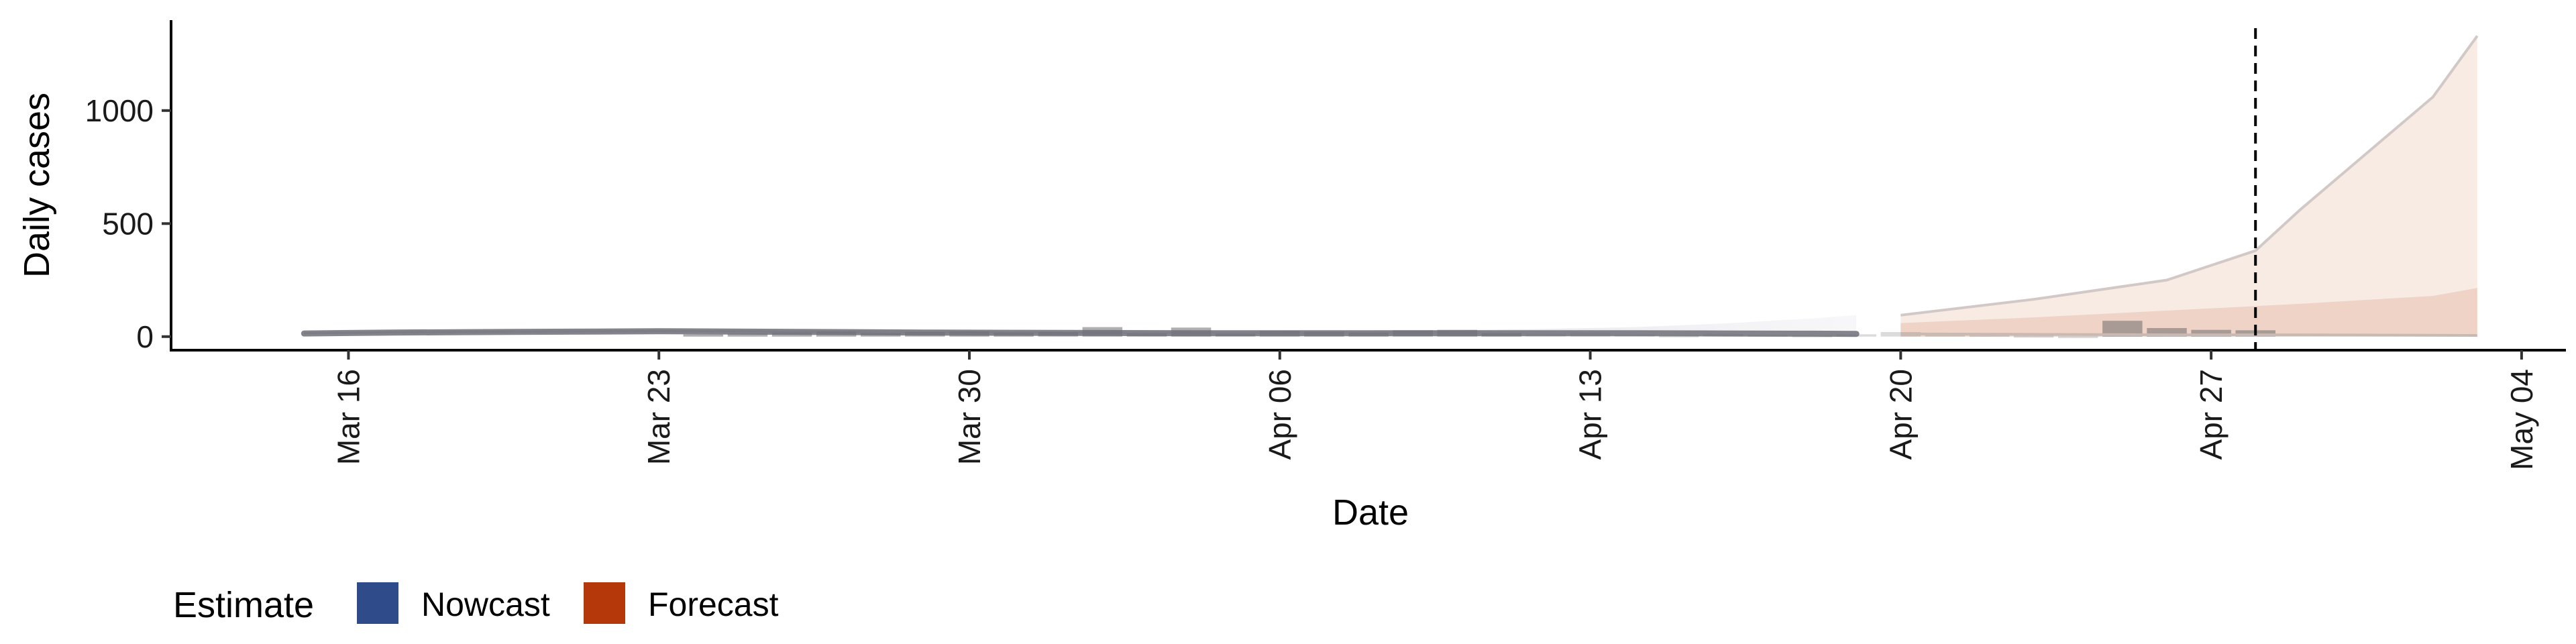 This screenshot has width=2576, height=644. I want to click on forecast-outer-band, so click(2188, 186).